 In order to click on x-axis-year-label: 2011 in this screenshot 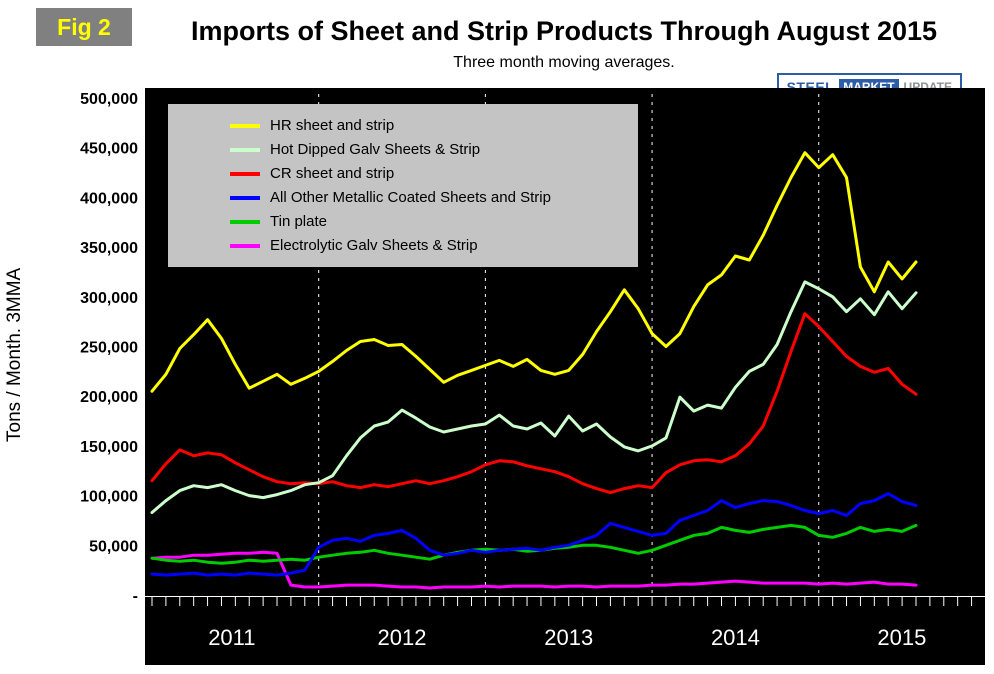, I will do `click(231, 637)`.